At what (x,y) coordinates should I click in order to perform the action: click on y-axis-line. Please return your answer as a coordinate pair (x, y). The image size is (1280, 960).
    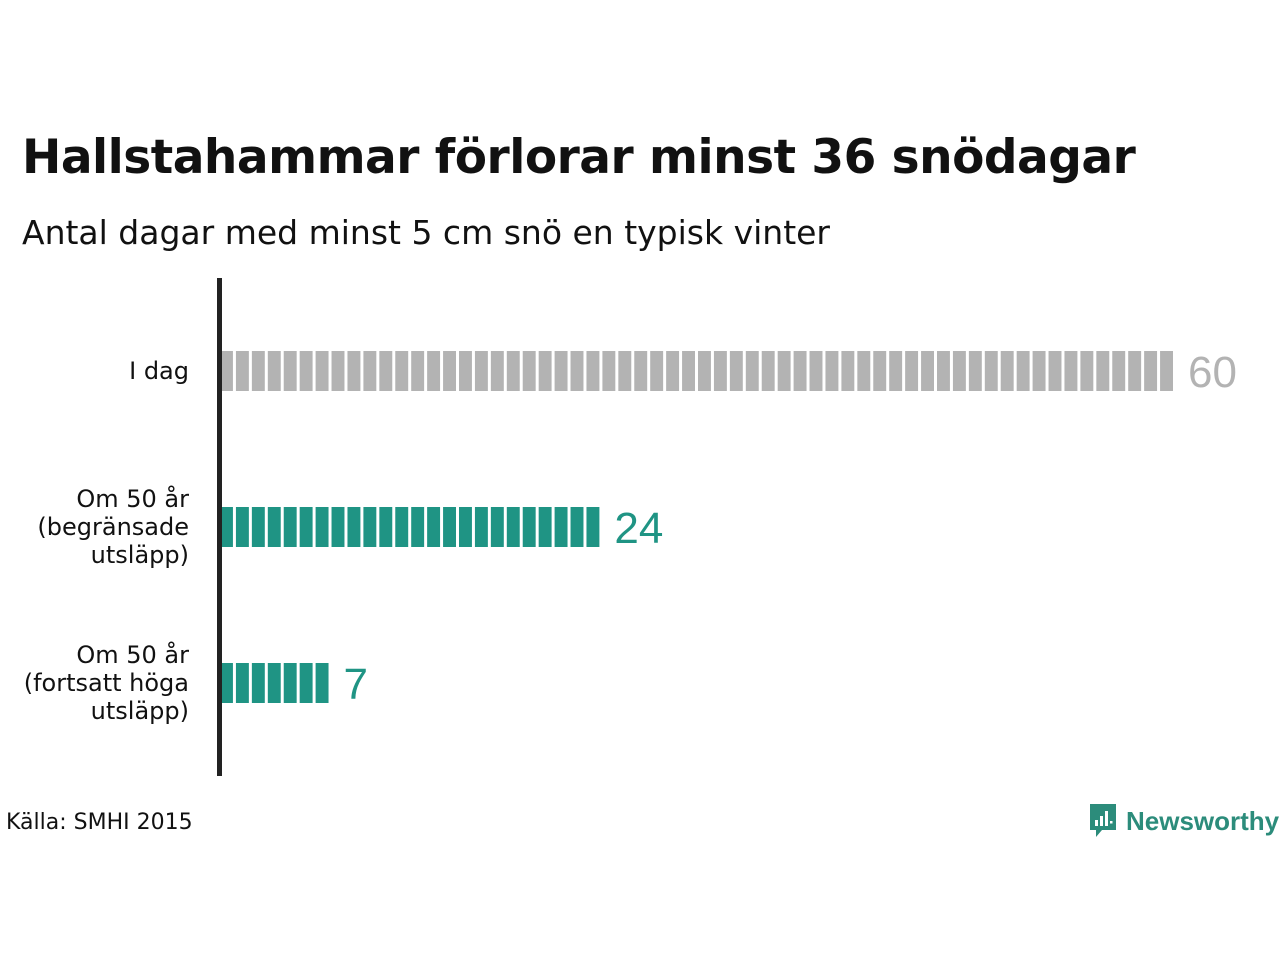
    Looking at the image, I should click on (219, 527).